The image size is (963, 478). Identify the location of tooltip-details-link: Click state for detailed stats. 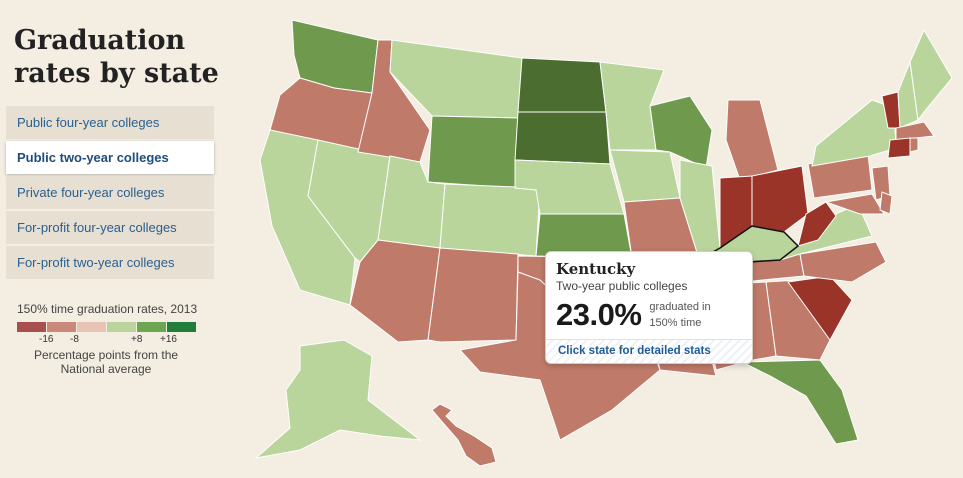
(649, 351).